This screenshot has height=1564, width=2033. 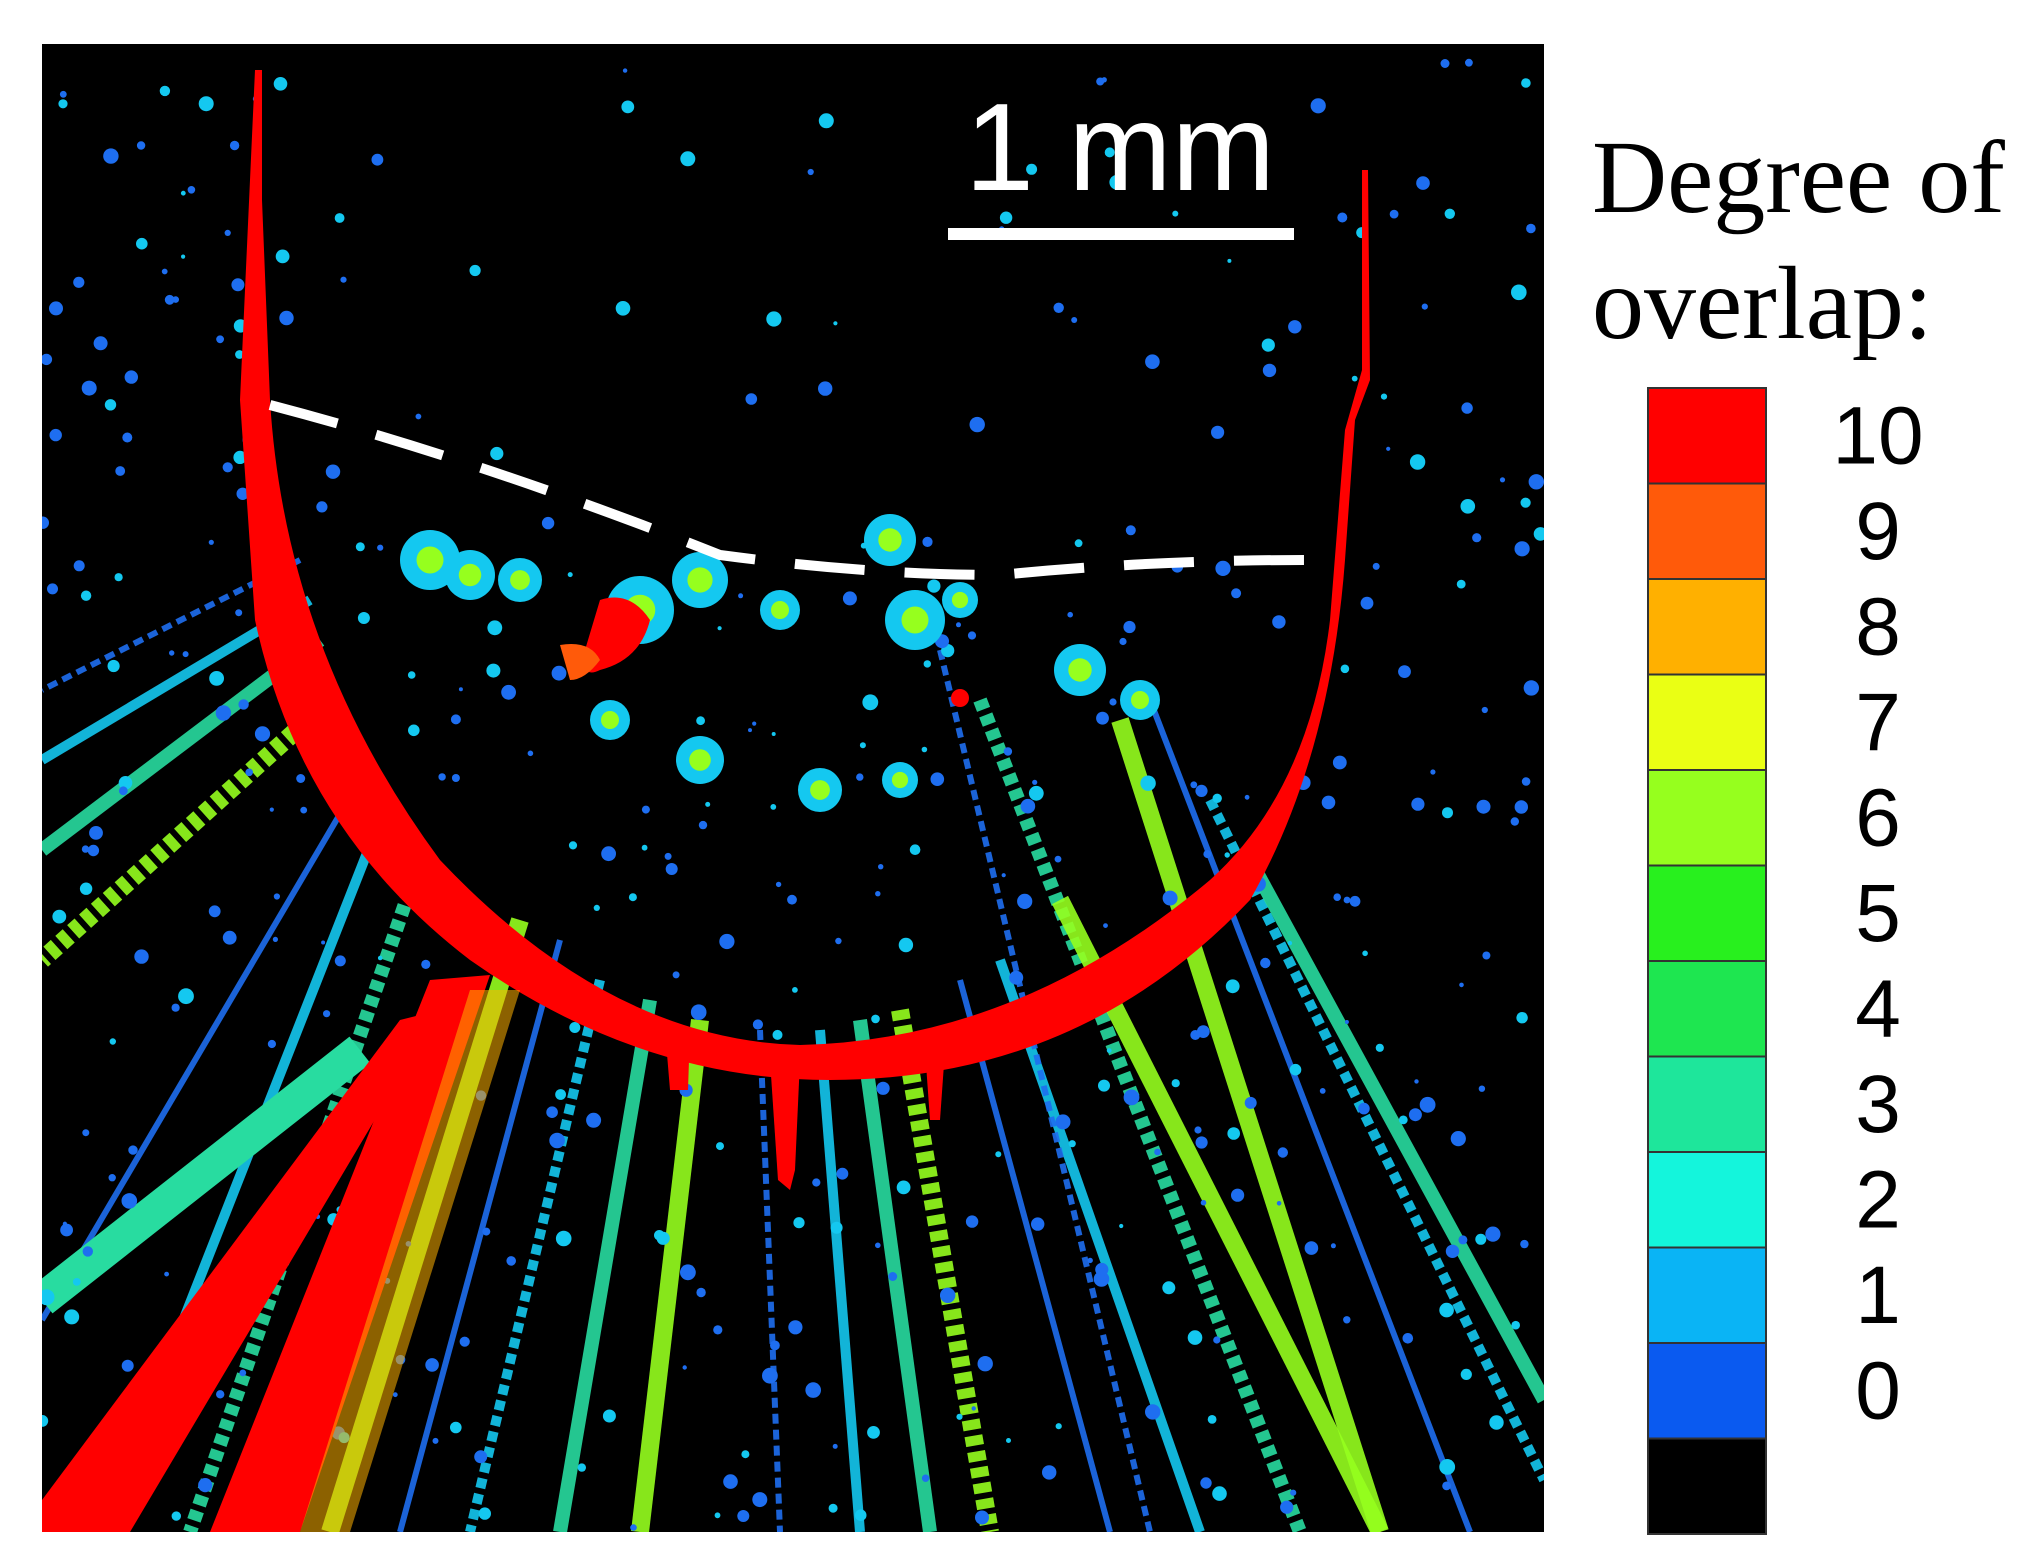 What do you see at coordinates (1878, 1009) in the screenshot?
I see `colorbar-tick-label: 4` at bounding box center [1878, 1009].